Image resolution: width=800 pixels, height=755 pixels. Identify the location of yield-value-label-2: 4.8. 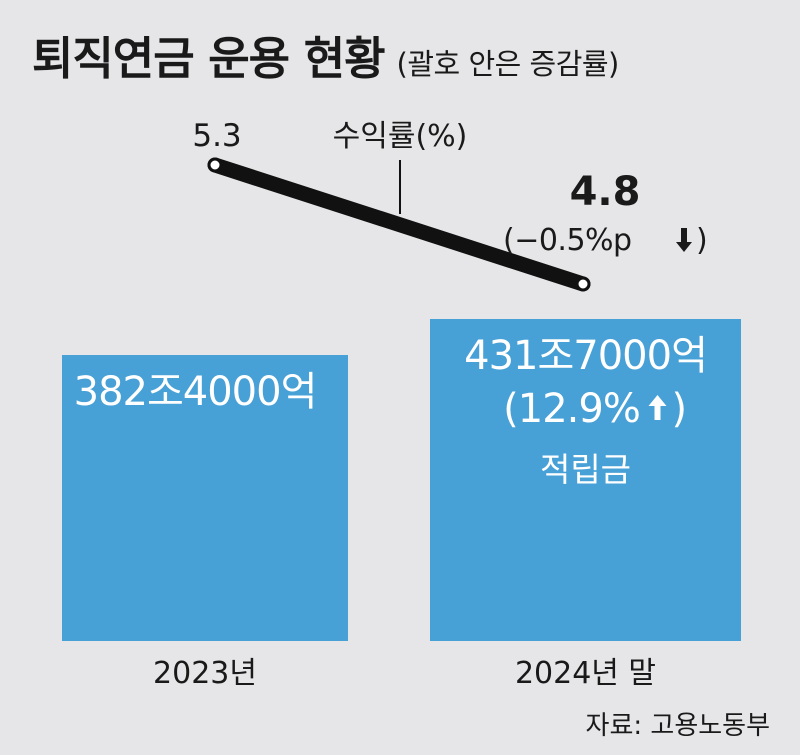
(605, 192).